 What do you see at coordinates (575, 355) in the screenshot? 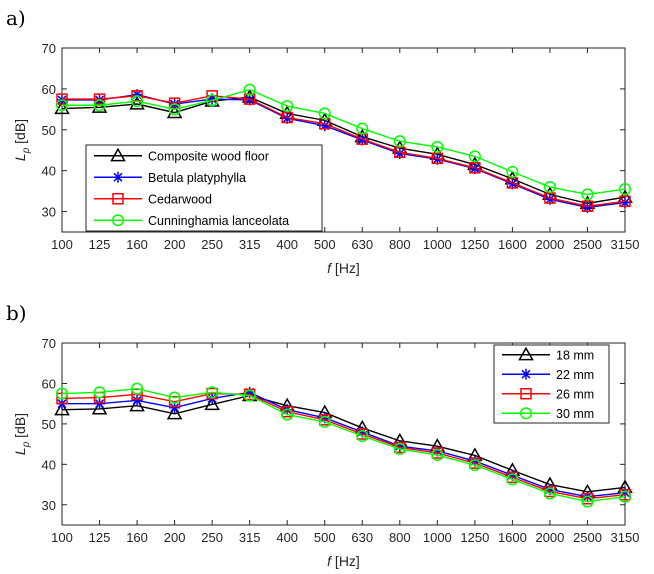
I see `legend-label: 18 mm` at bounding box center [575, 355].